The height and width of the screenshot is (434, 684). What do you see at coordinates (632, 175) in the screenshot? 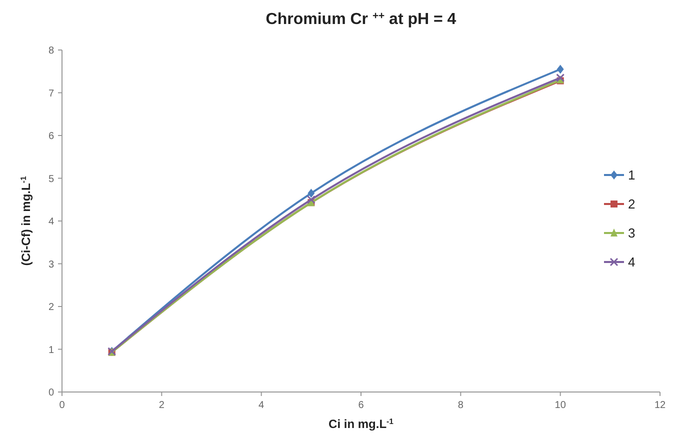
I see `legend-label: 1` at bounding box center [632, 175].